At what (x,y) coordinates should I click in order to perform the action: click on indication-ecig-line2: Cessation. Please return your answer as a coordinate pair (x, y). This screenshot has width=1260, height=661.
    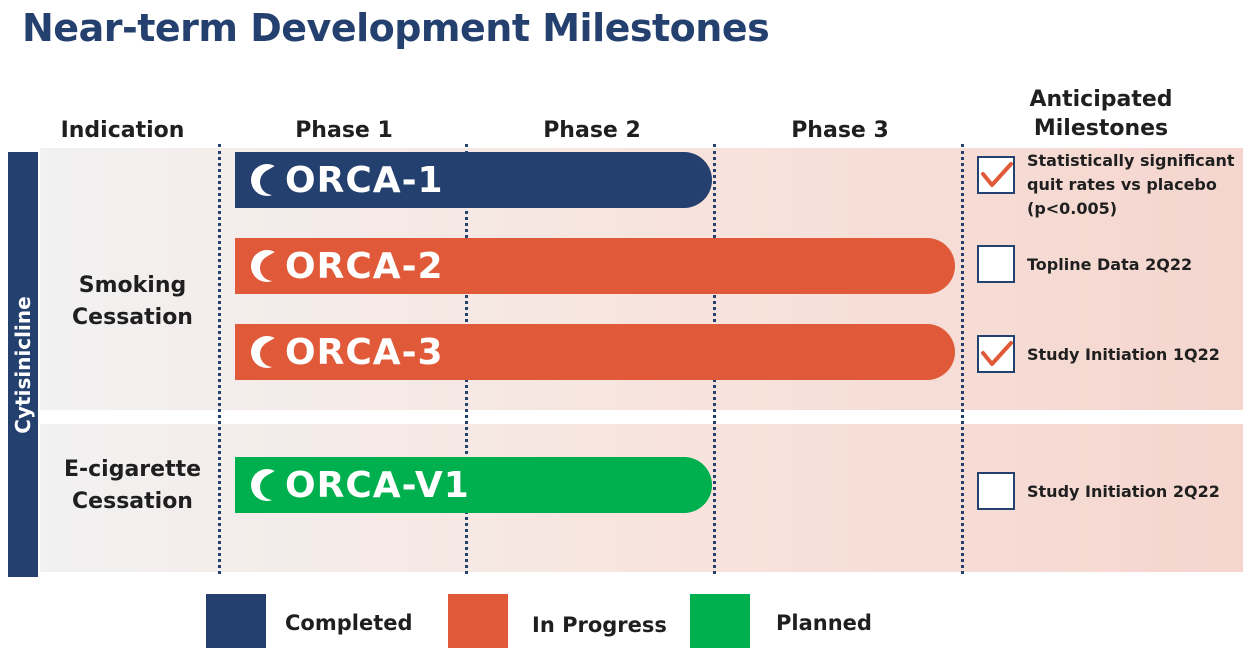
    Looking at the image, I should click on (132, 501).